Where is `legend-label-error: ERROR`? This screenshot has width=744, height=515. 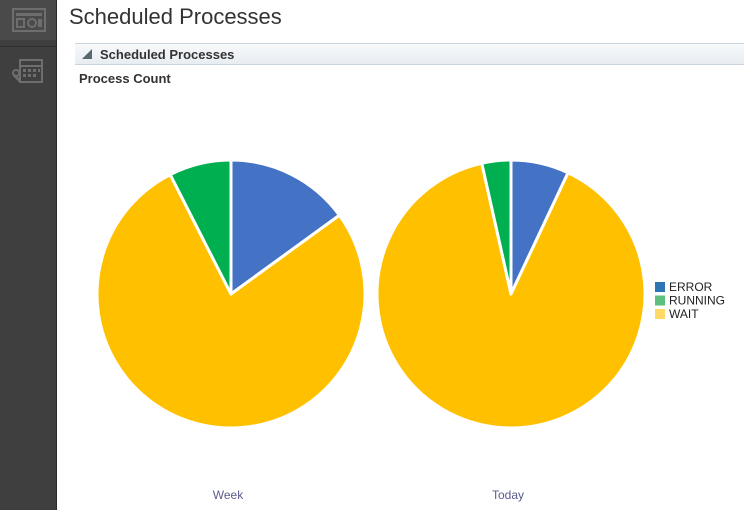
legend-label-error: ERROR is located at coordinates (691, 287).